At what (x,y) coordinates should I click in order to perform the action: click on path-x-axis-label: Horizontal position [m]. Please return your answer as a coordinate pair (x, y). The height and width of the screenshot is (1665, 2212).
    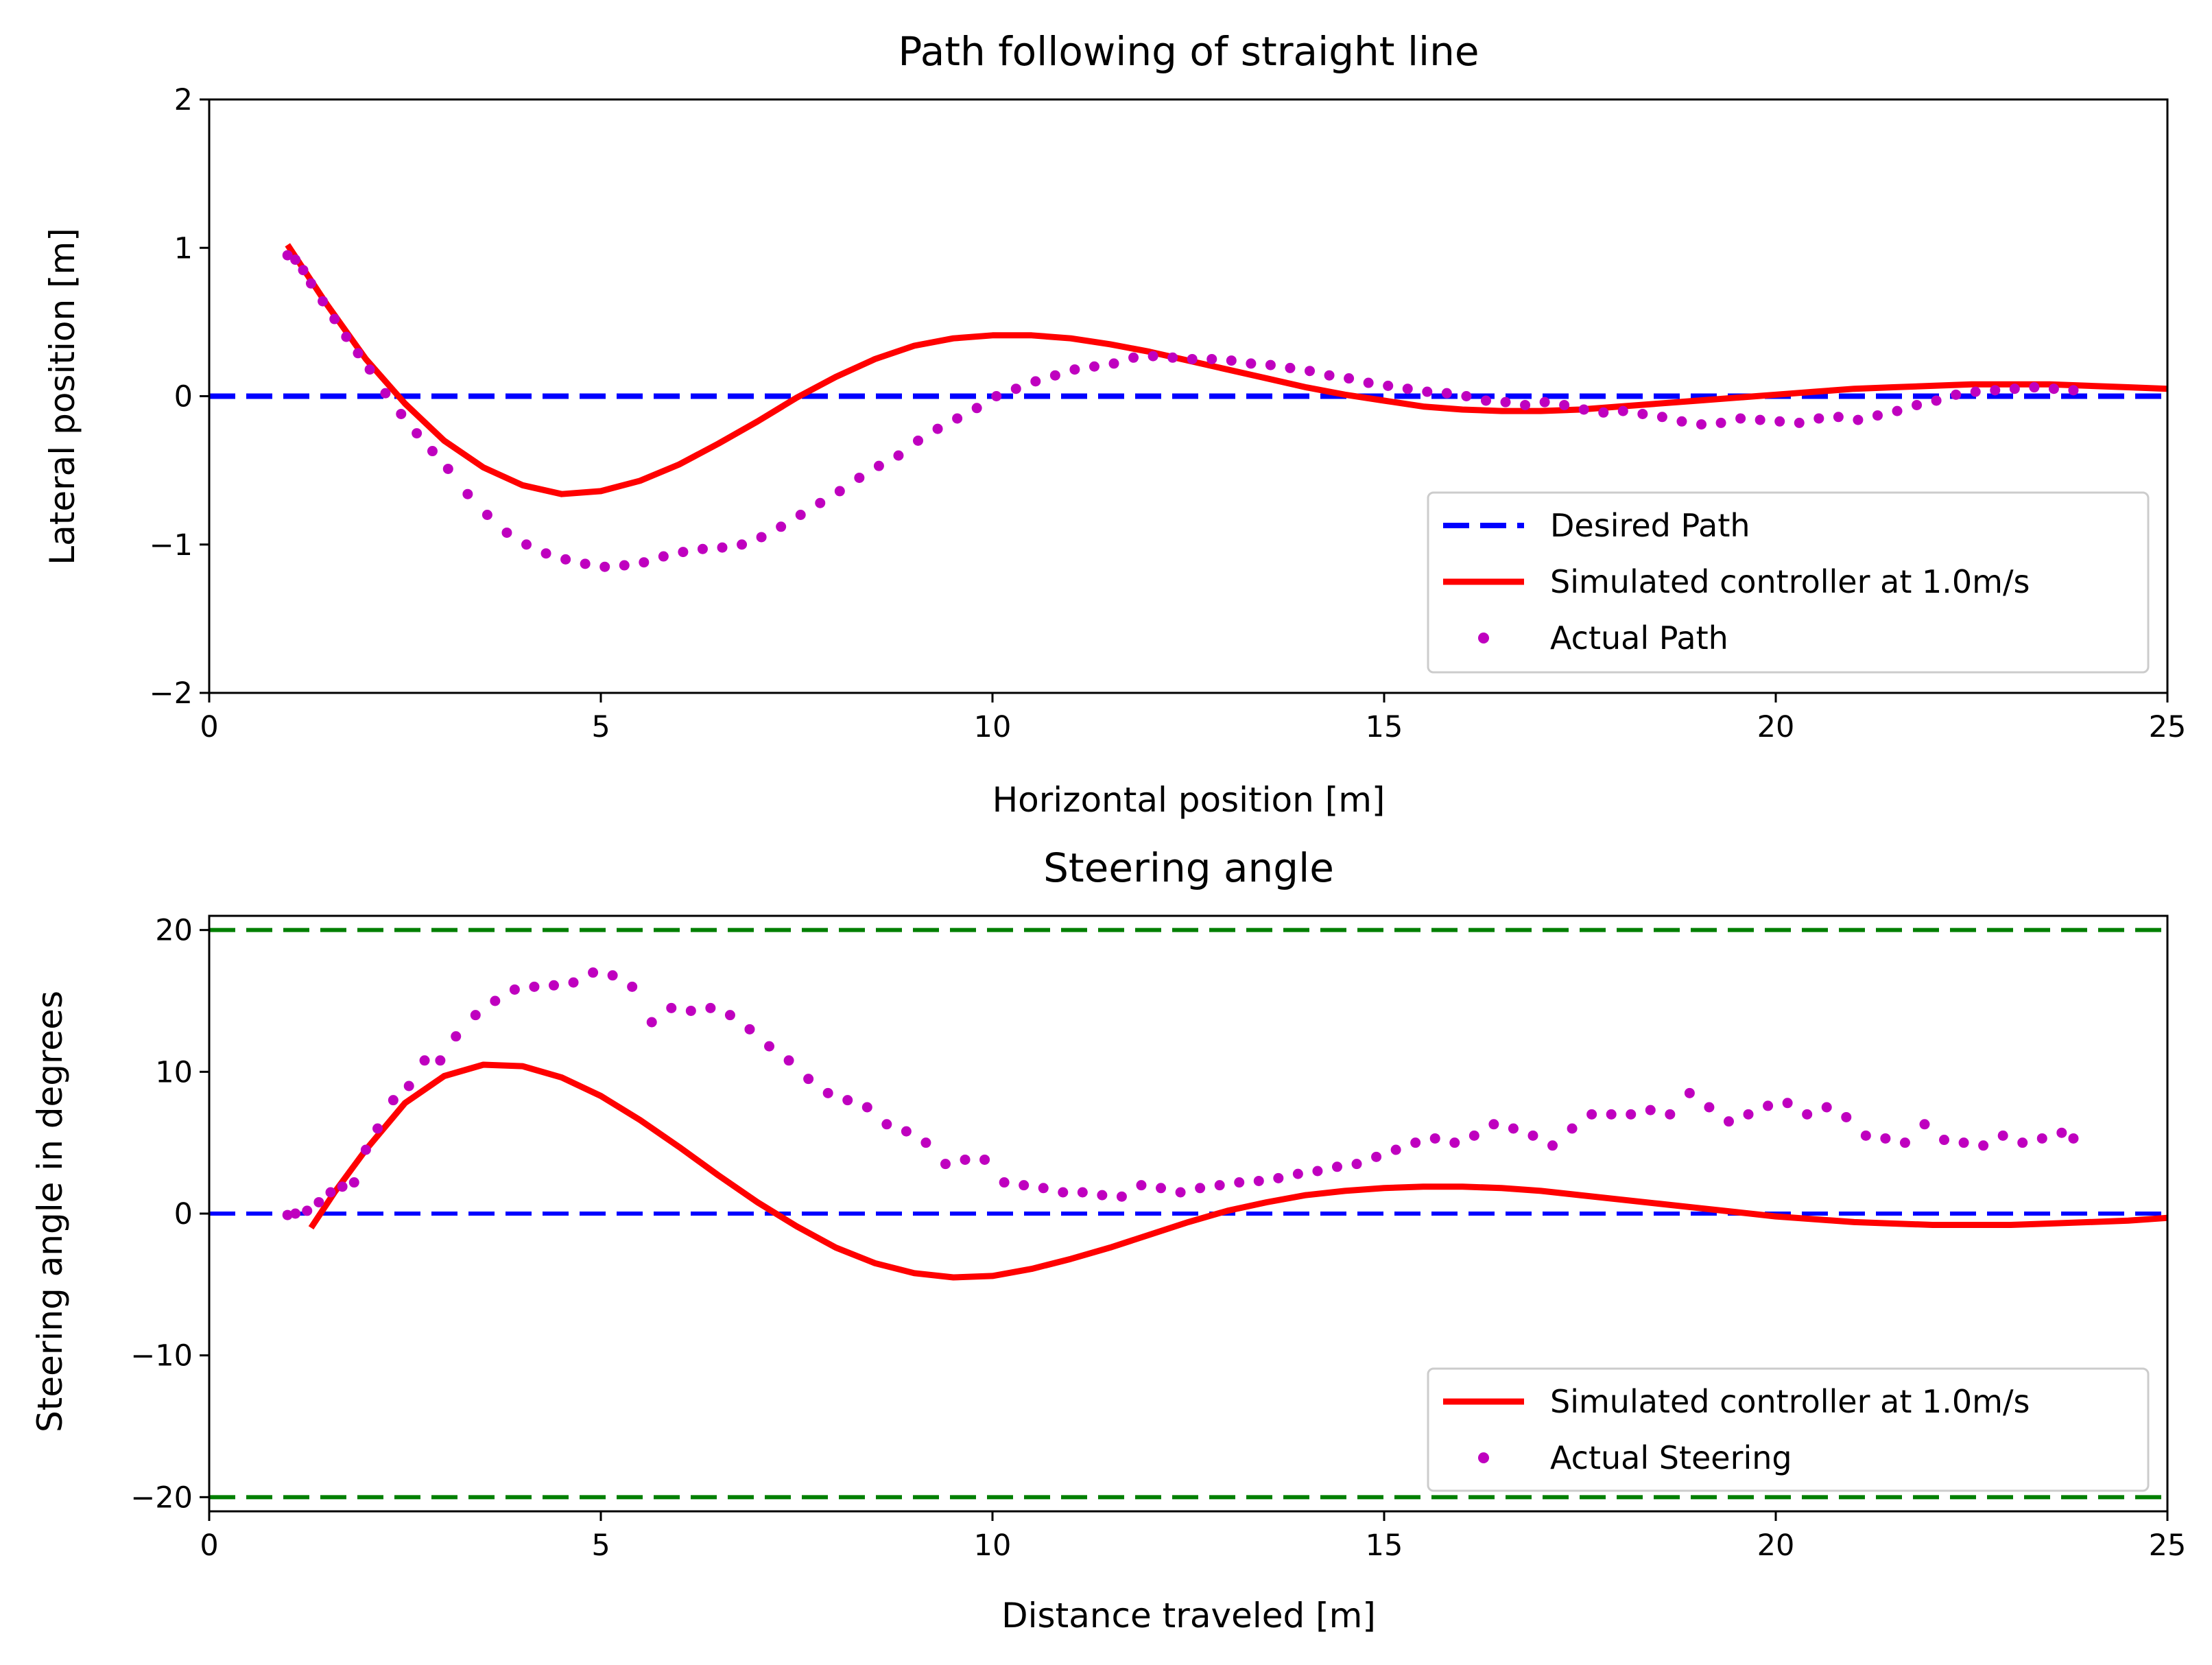
    Looking at the image, I should click on (1189, 800).